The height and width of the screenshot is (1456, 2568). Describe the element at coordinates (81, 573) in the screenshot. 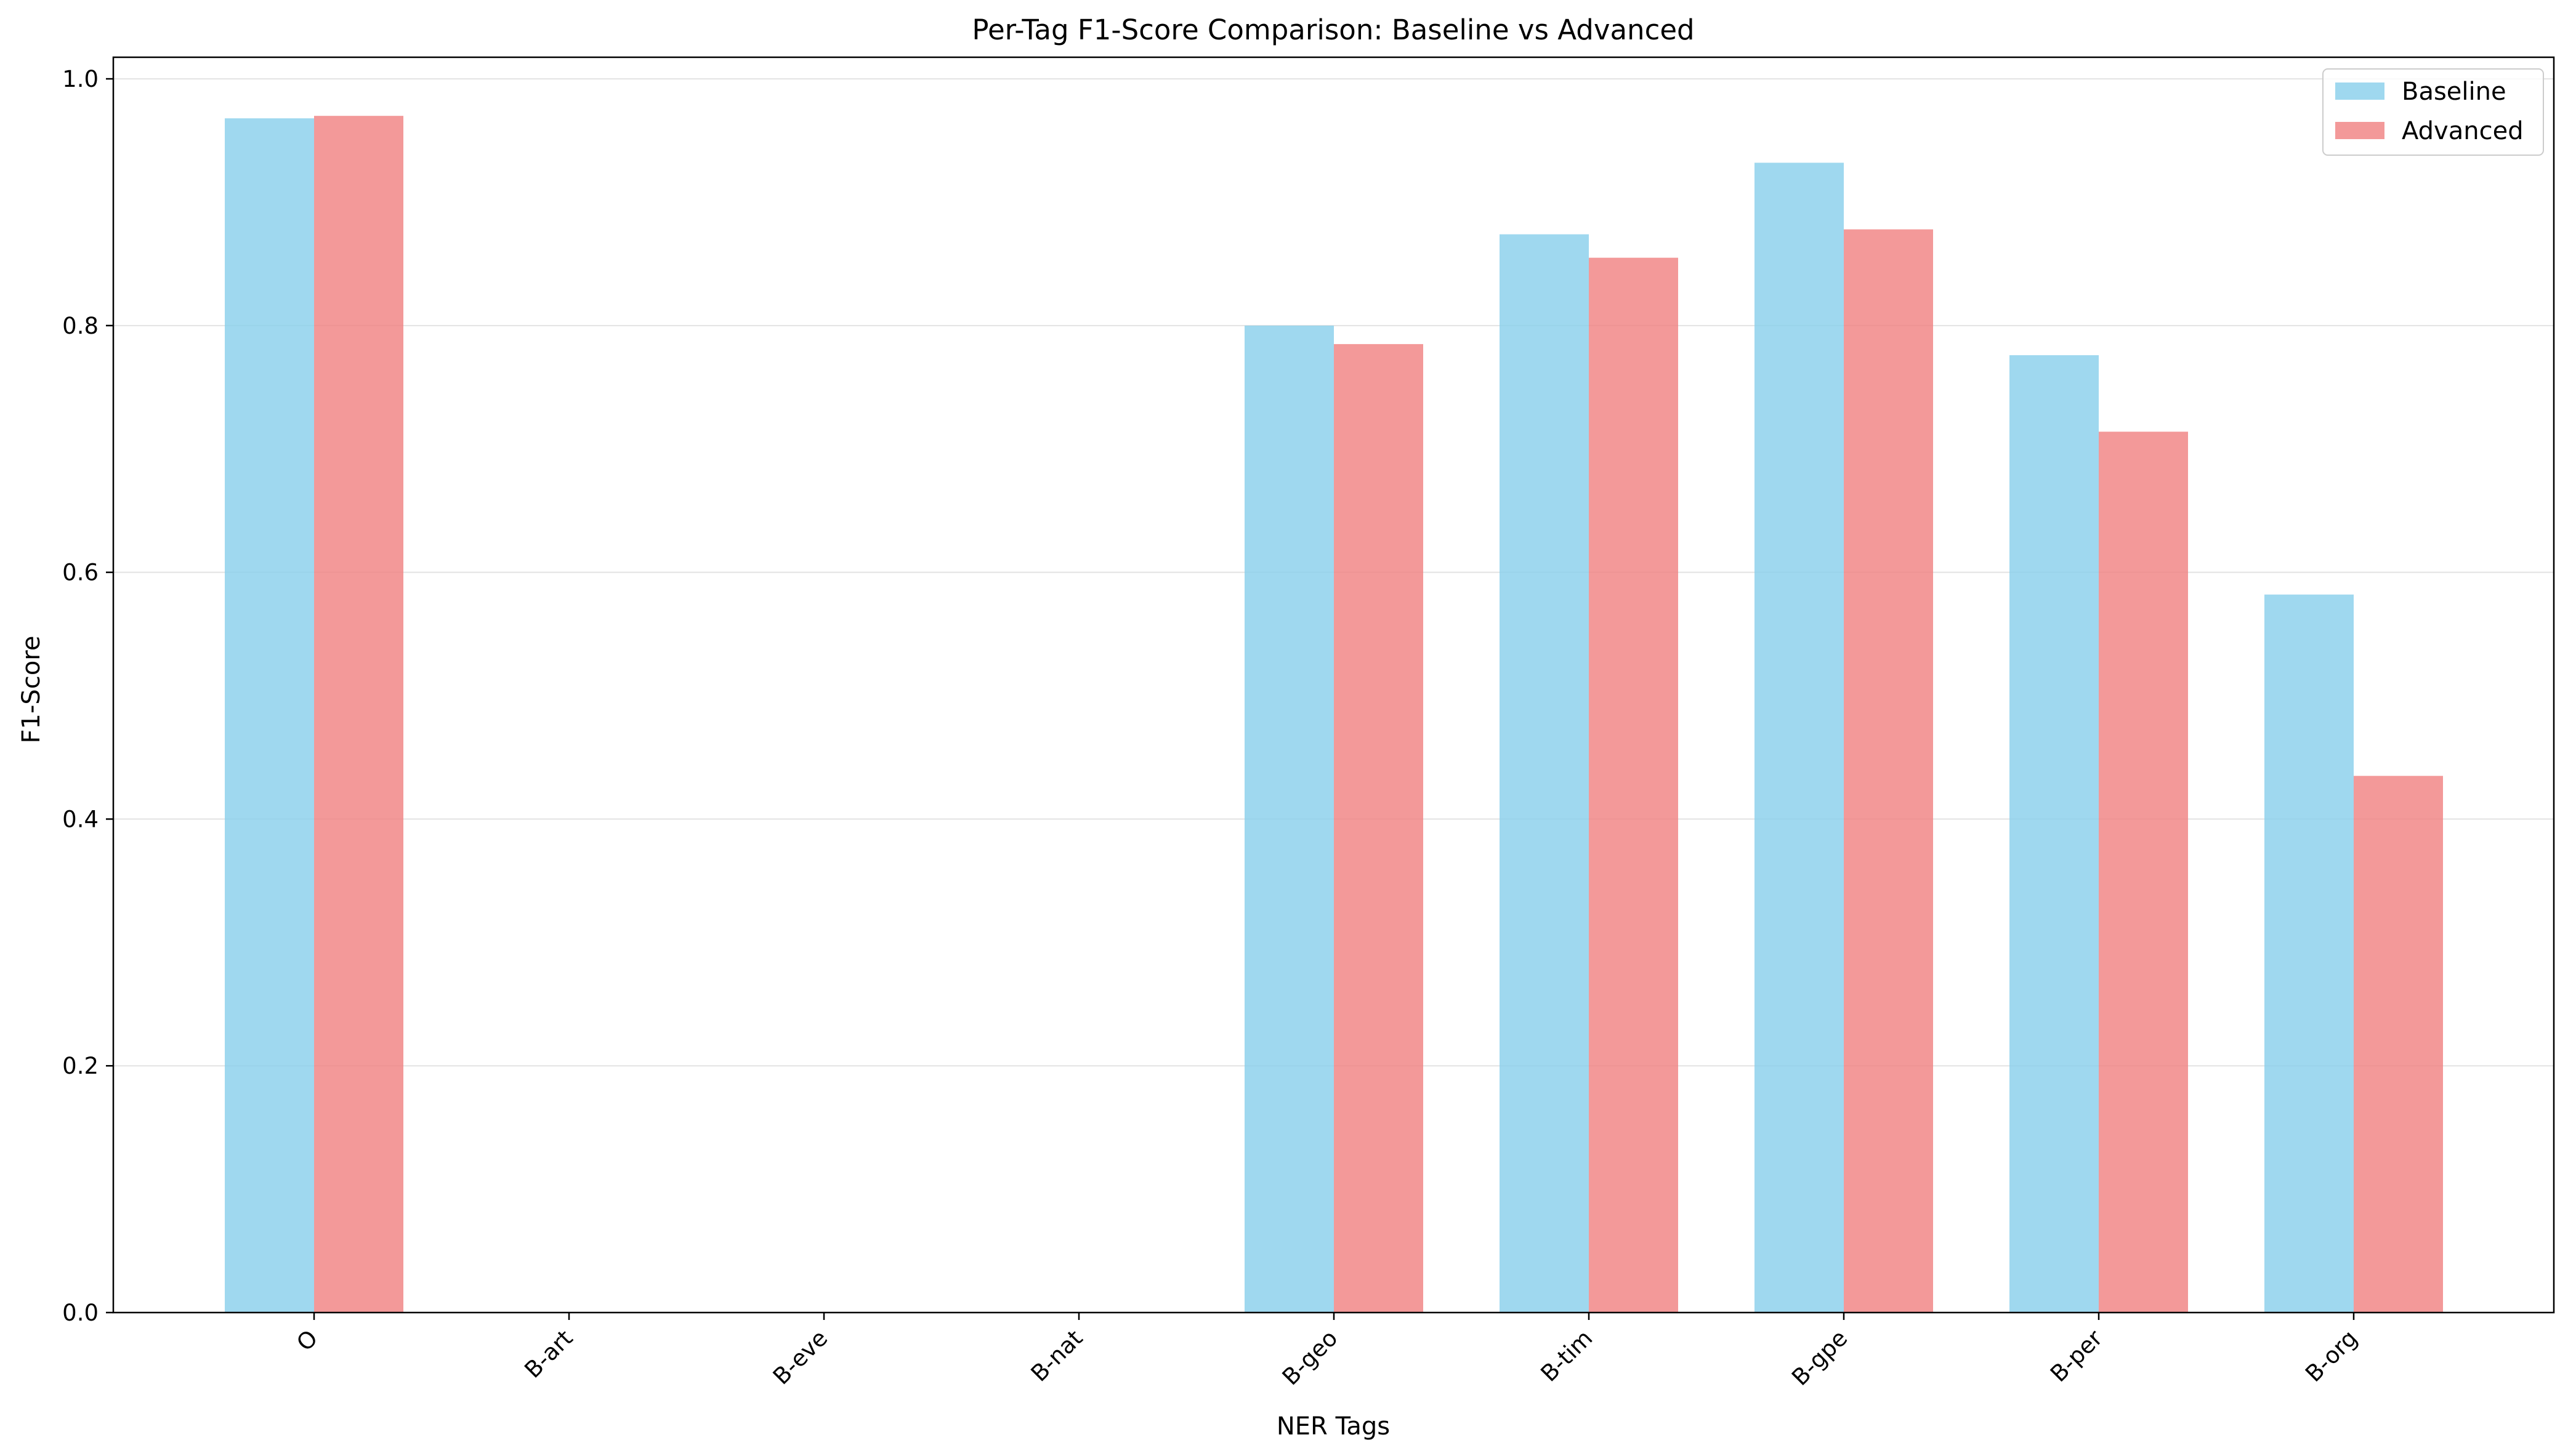

I see `y-tick-label: 0.6` at that location.